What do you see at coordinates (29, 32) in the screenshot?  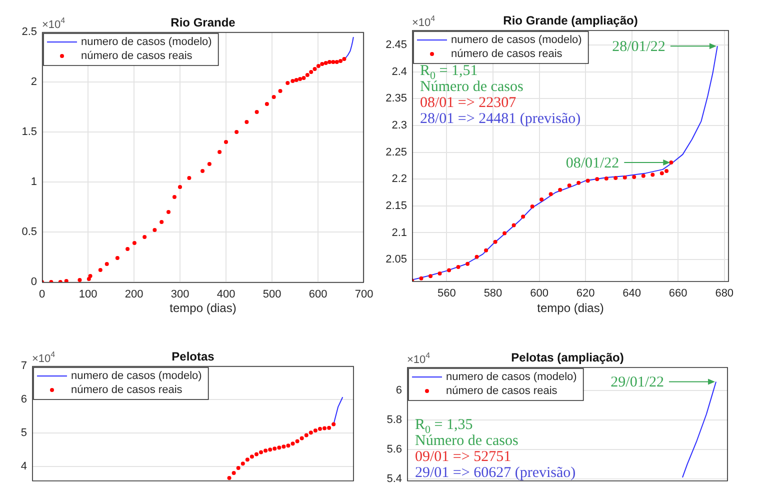 I see `y-tick-label: 2.5` at bounding box center [29, 32].